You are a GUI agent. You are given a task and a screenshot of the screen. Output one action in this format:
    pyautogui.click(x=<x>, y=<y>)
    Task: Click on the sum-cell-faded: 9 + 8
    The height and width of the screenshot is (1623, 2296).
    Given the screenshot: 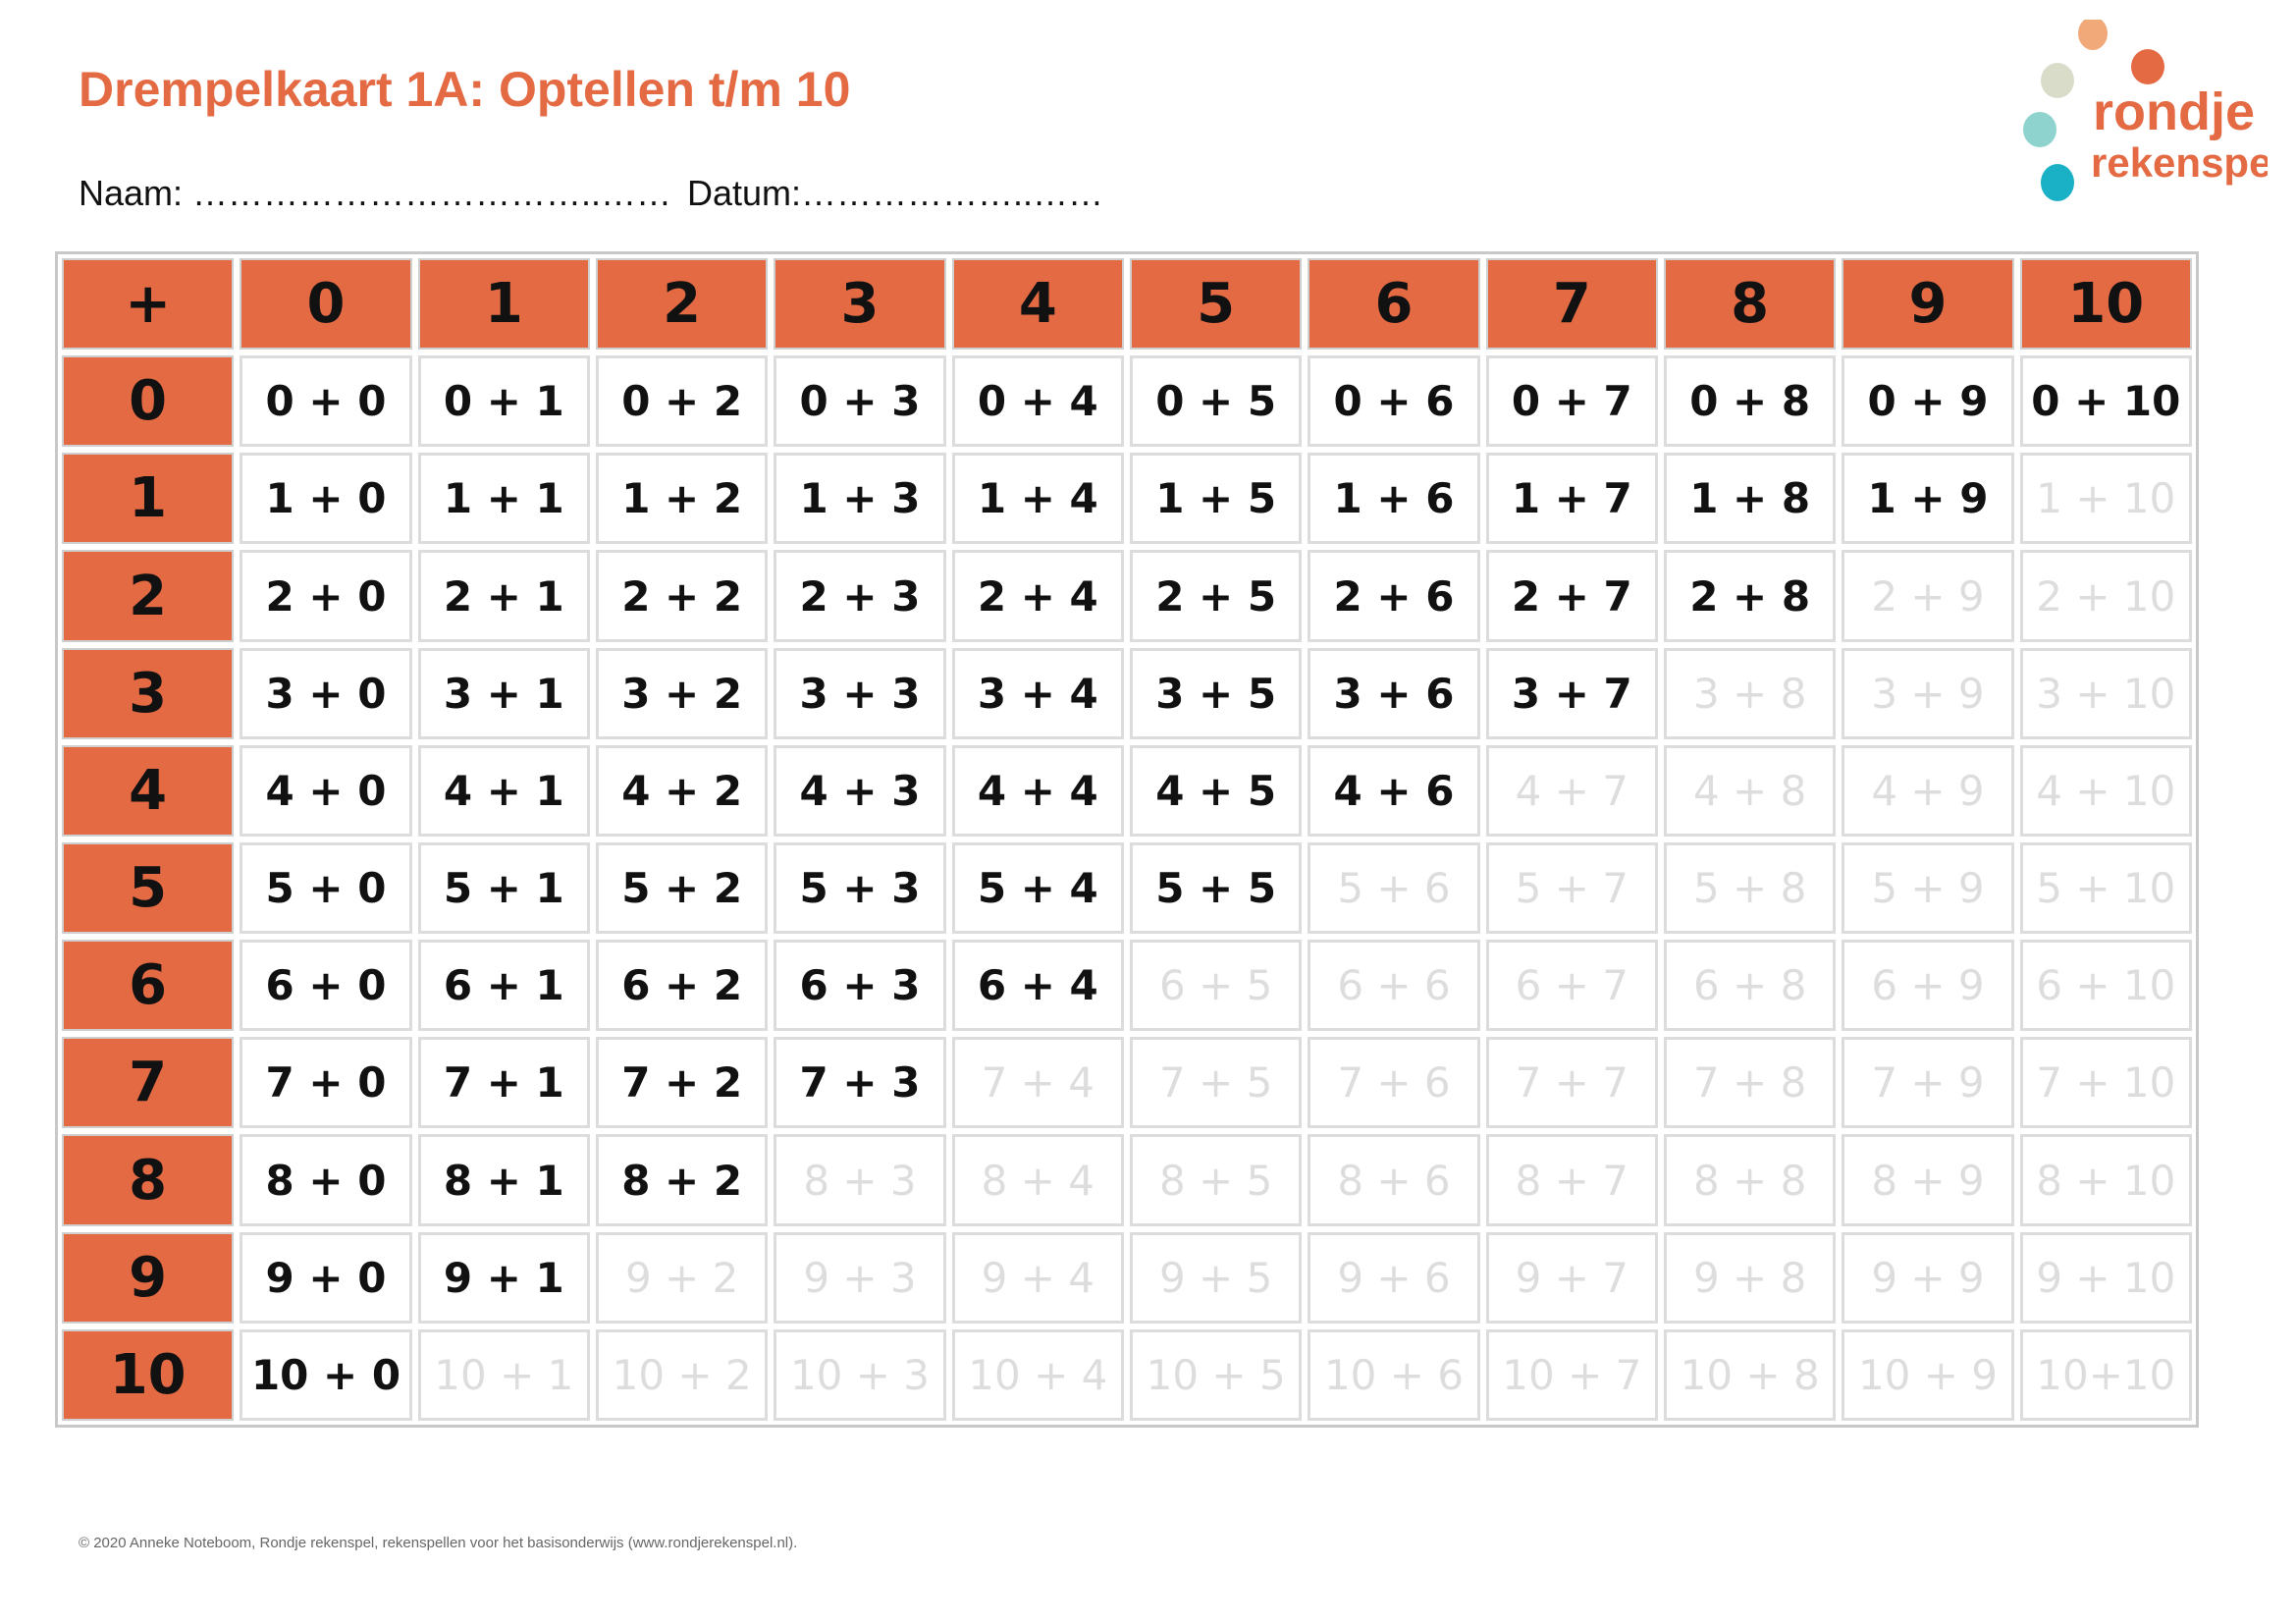 What is the action you would take?
    pyautogui.click(x=1750, y=1277)
    